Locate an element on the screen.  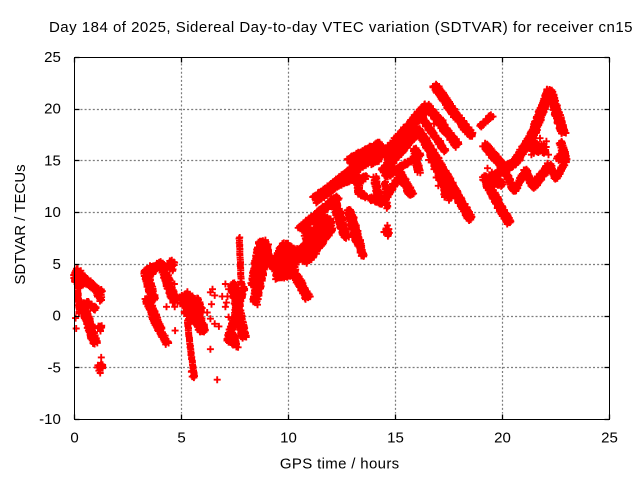
svg-text: GPS time / hours is located at coordinates (340, 464).